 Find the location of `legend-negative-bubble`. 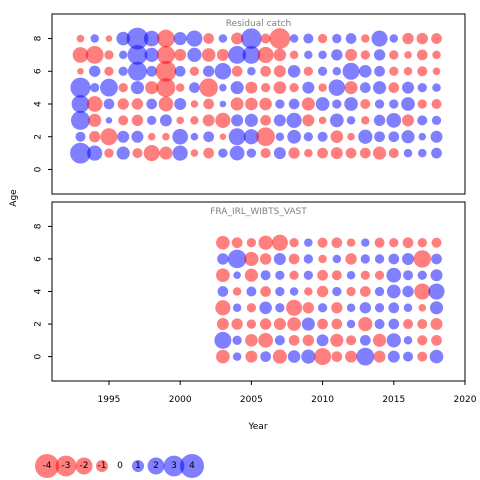

legend-negative-bubble is located at coordinates (84, 466).